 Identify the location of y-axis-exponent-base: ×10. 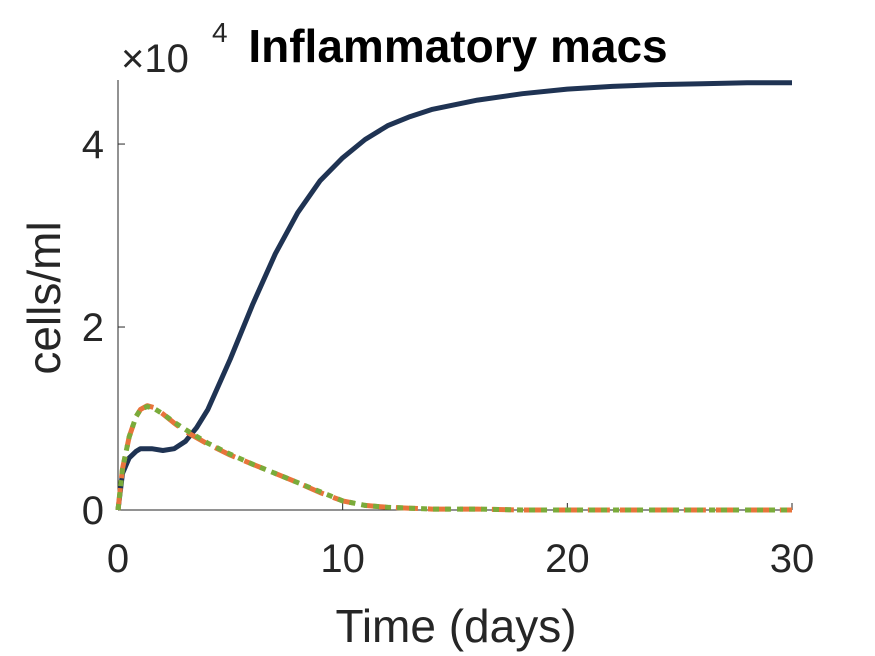
(155, 59).